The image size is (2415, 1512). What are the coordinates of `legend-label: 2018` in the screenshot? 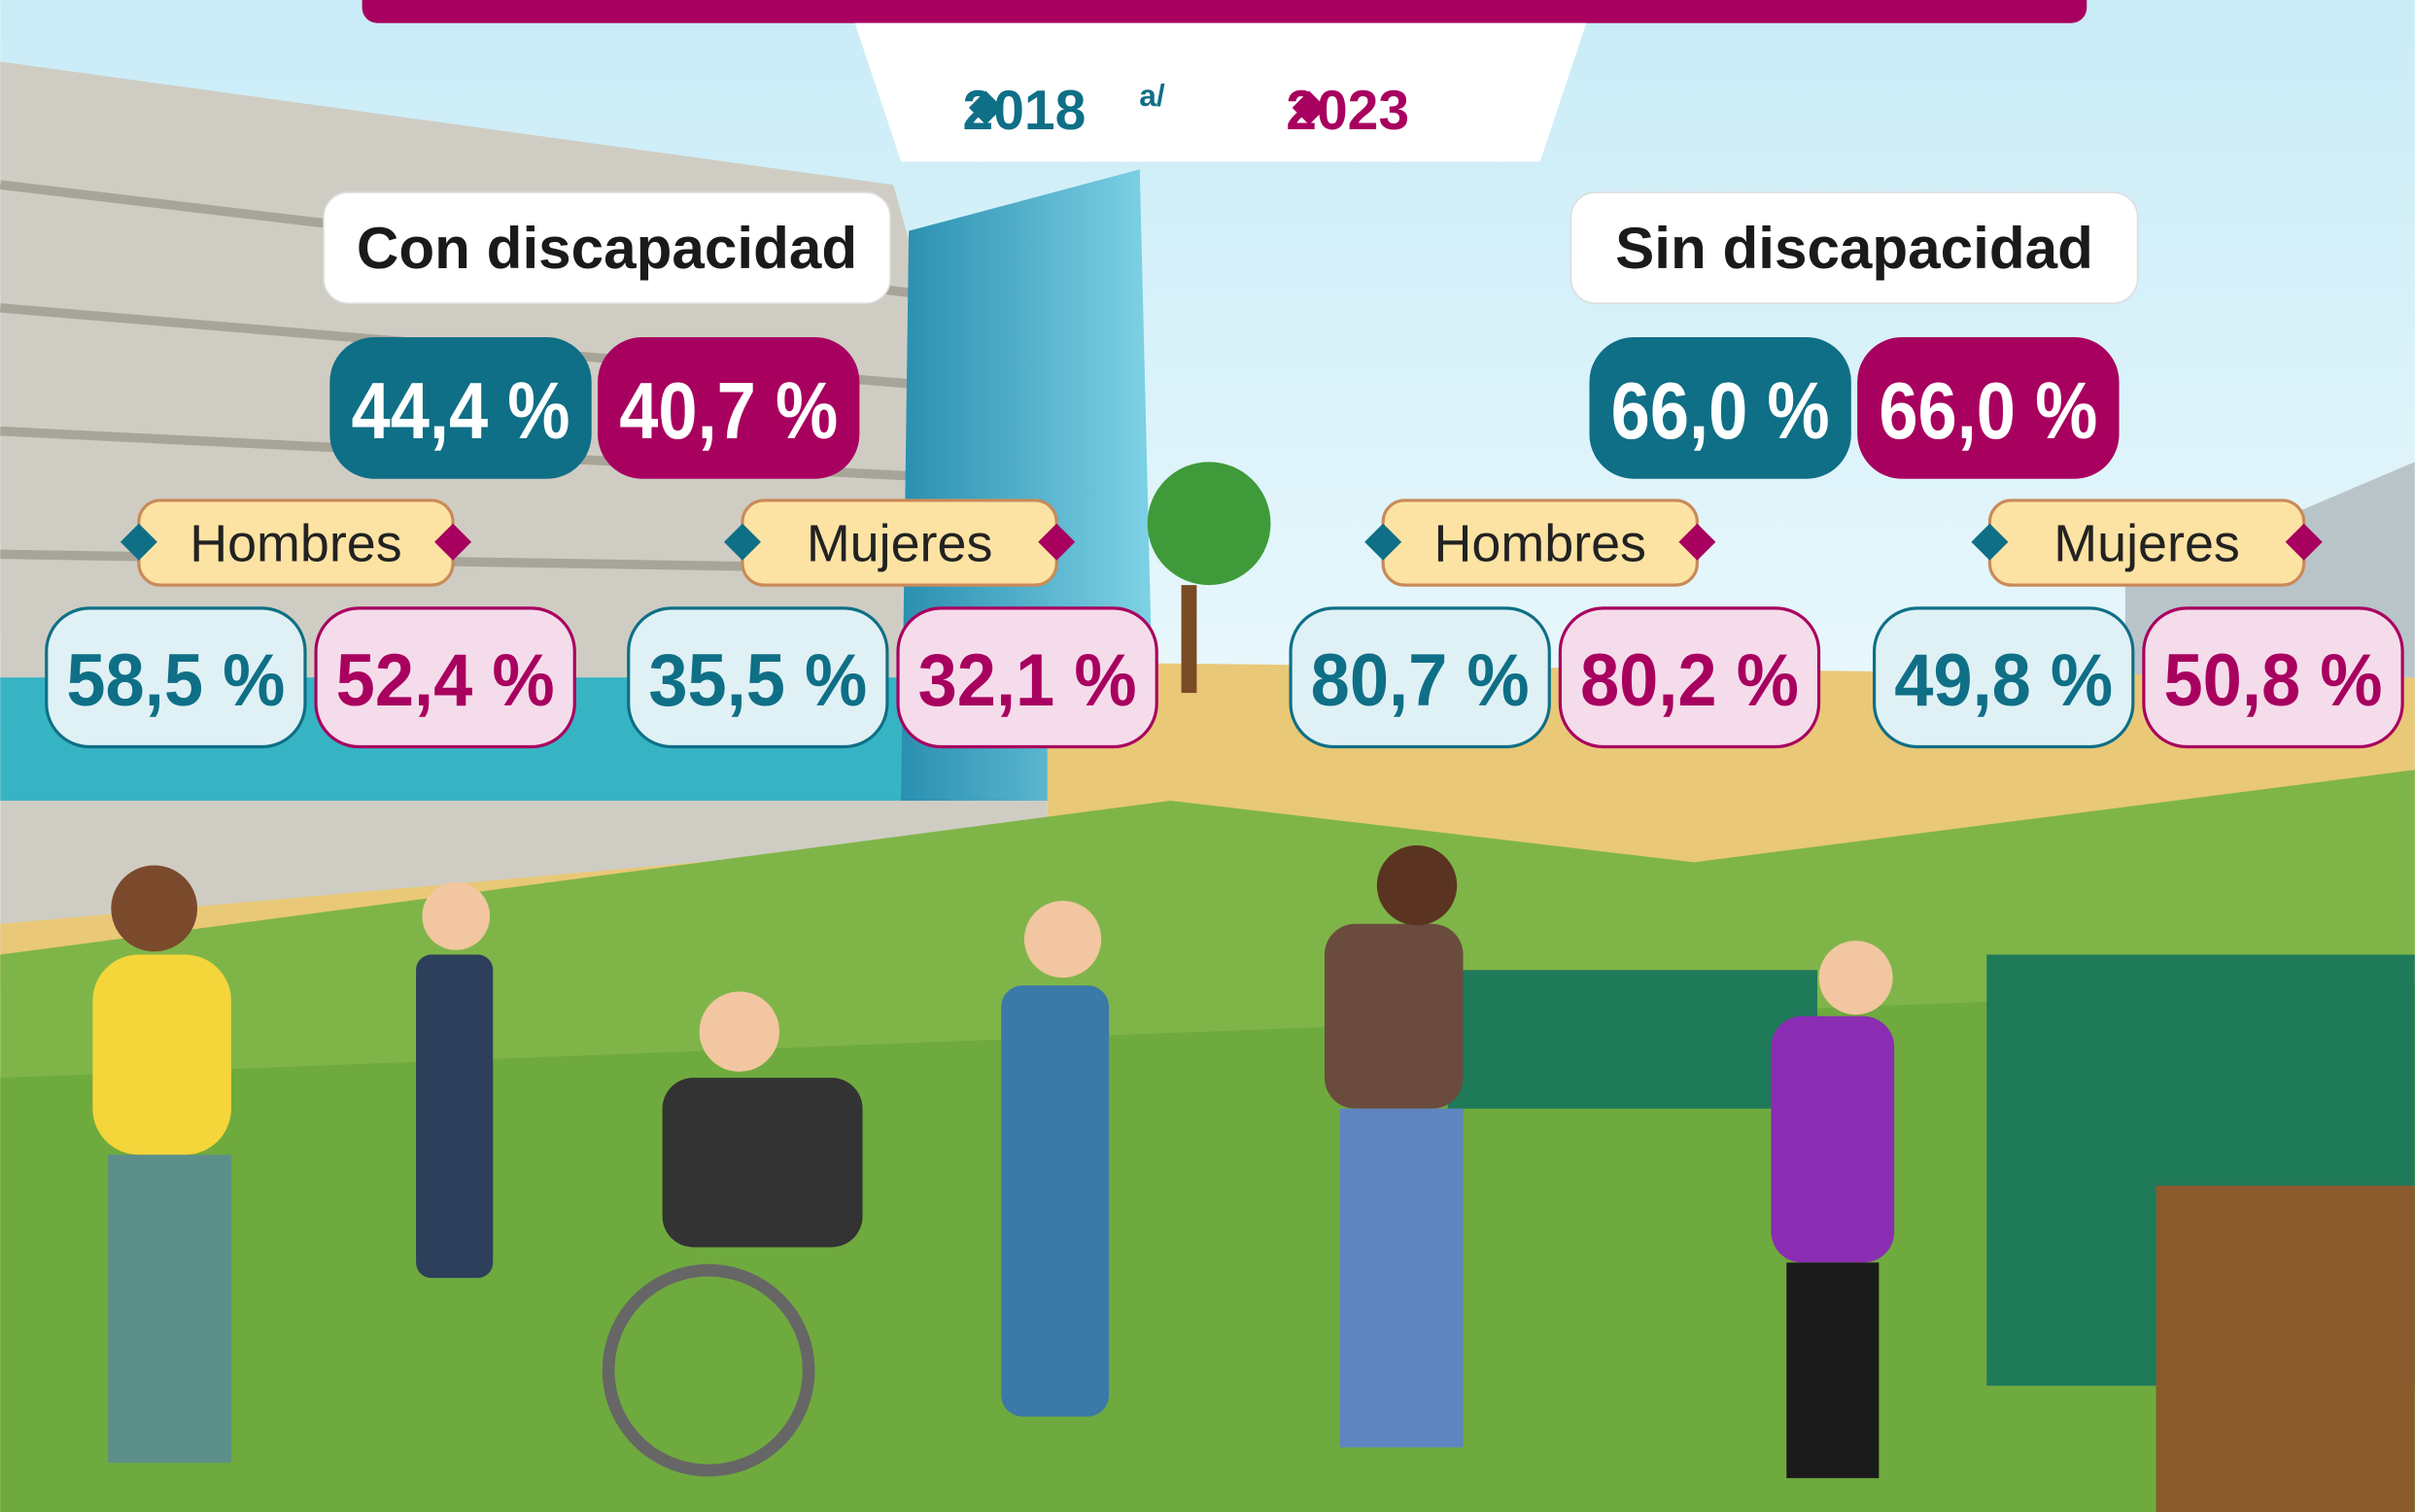 It's located at (1025, 111).